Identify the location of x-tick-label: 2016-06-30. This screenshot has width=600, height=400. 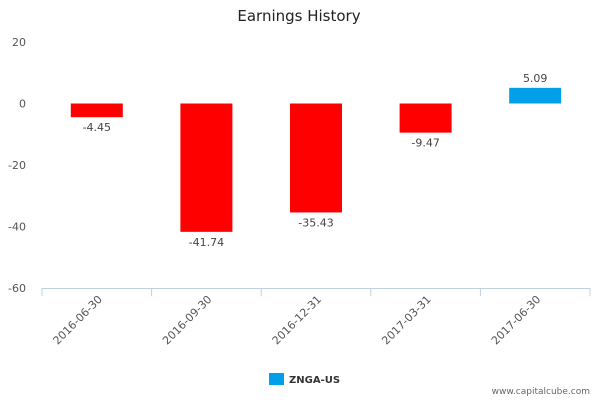
(78, 320).